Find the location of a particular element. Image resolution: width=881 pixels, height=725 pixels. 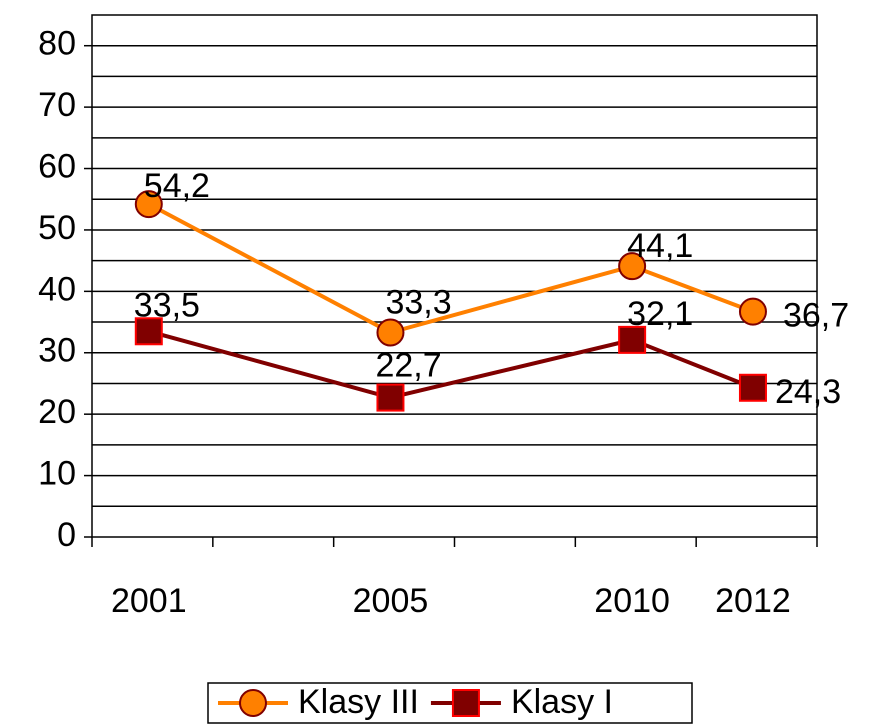

x-tick-label: 2001 is located at coordinates (149, 601).